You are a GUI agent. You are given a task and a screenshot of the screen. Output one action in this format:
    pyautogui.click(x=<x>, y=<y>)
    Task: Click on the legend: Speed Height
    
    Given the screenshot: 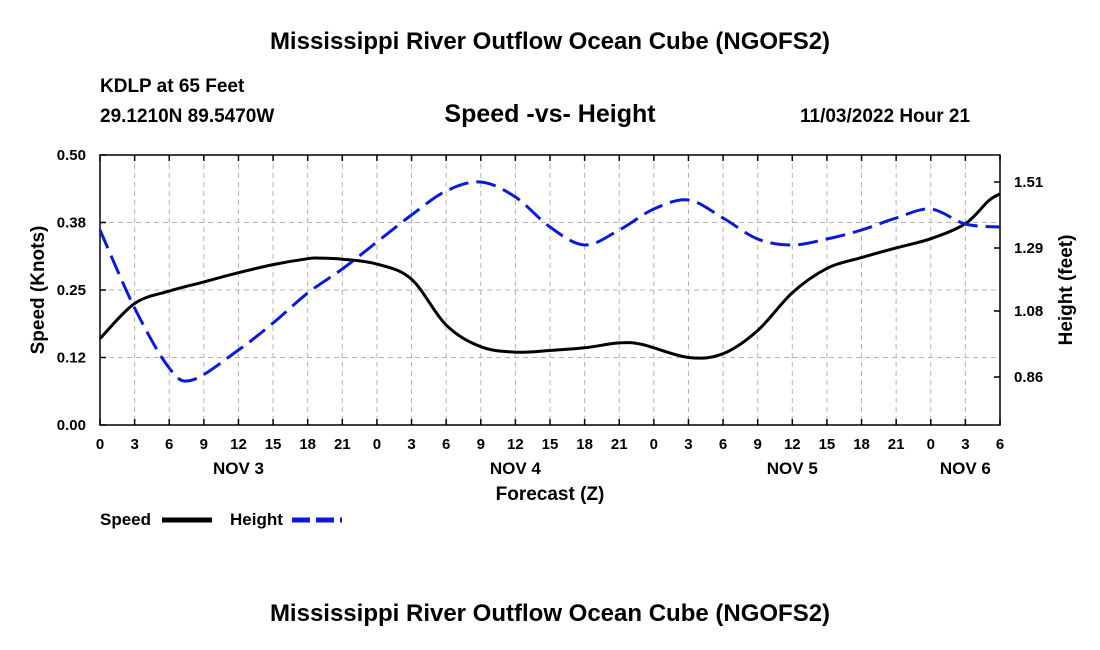 What is the action you would take?
    pyautogui.click(x=221, y=519)
    